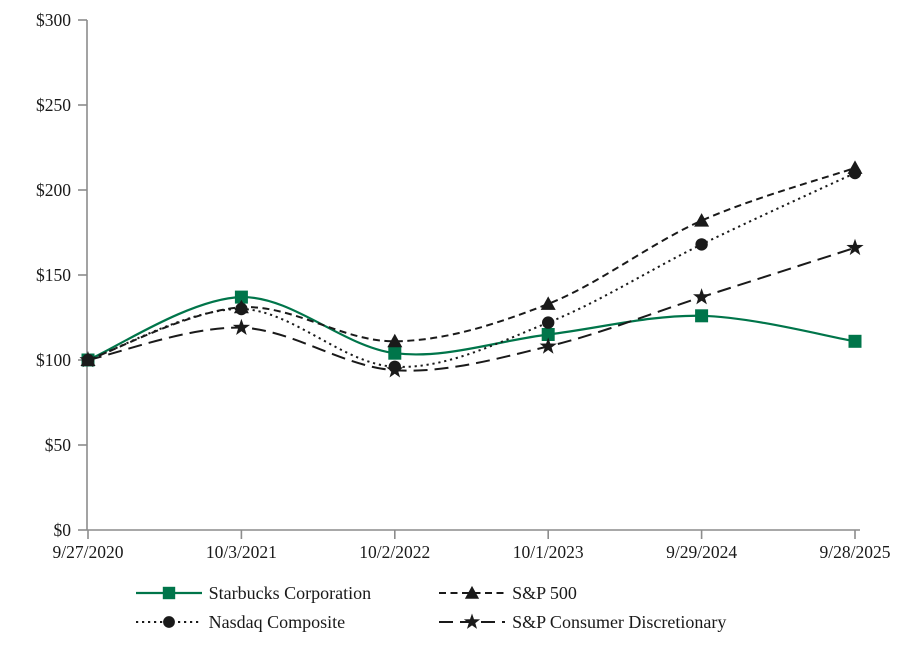  I want to click on legend-item-sp500: S&P 500, so click(582, 593).